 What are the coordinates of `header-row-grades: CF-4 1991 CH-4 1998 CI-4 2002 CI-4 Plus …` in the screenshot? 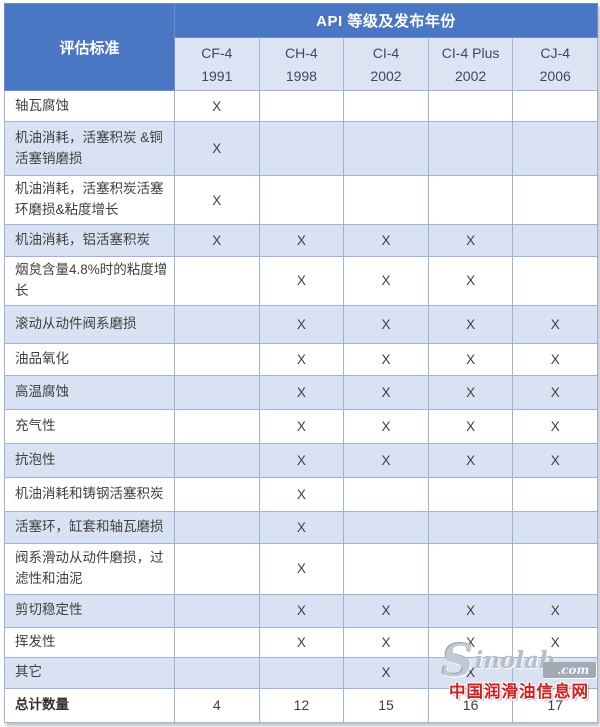 It's located at (302, 64).